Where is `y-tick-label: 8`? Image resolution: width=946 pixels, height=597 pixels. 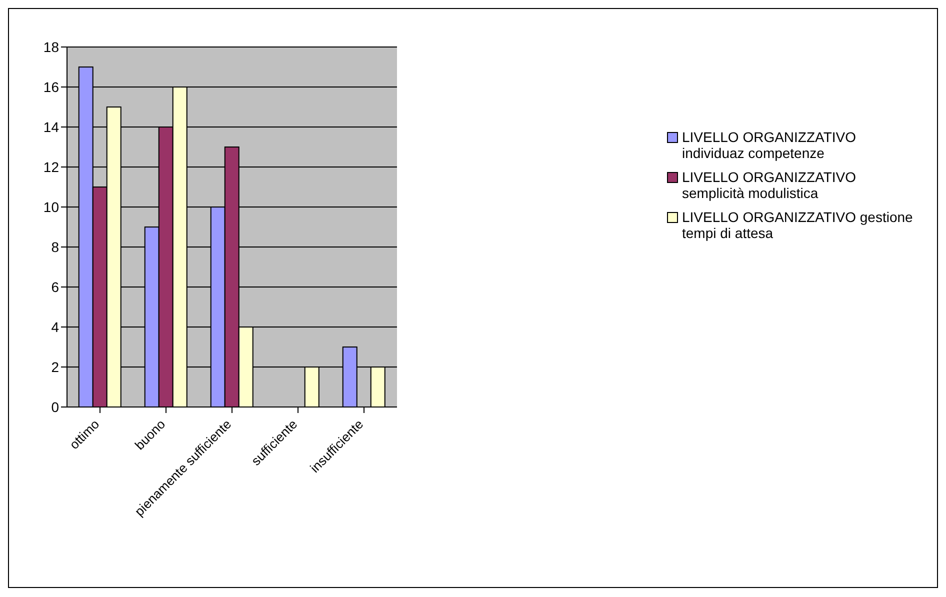
y-tick-label: 8 is located at coordinates (55, 246).